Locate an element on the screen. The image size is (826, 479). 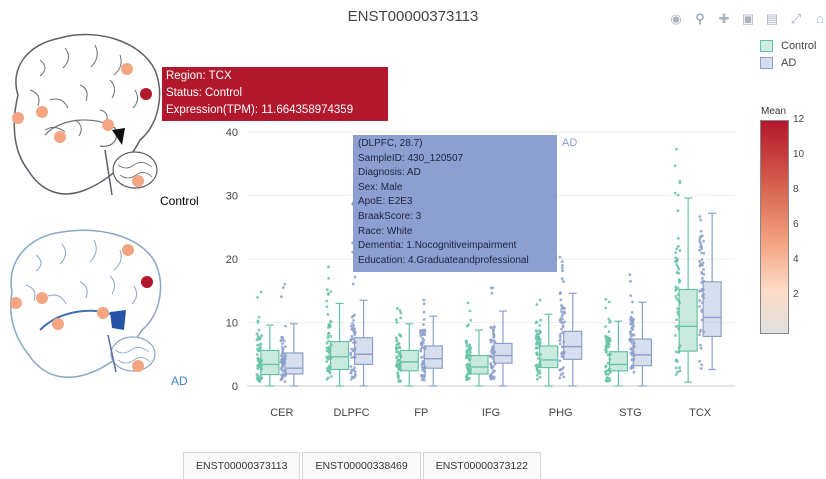
region-marker-control-ifg is located at coordinates (60, 137).